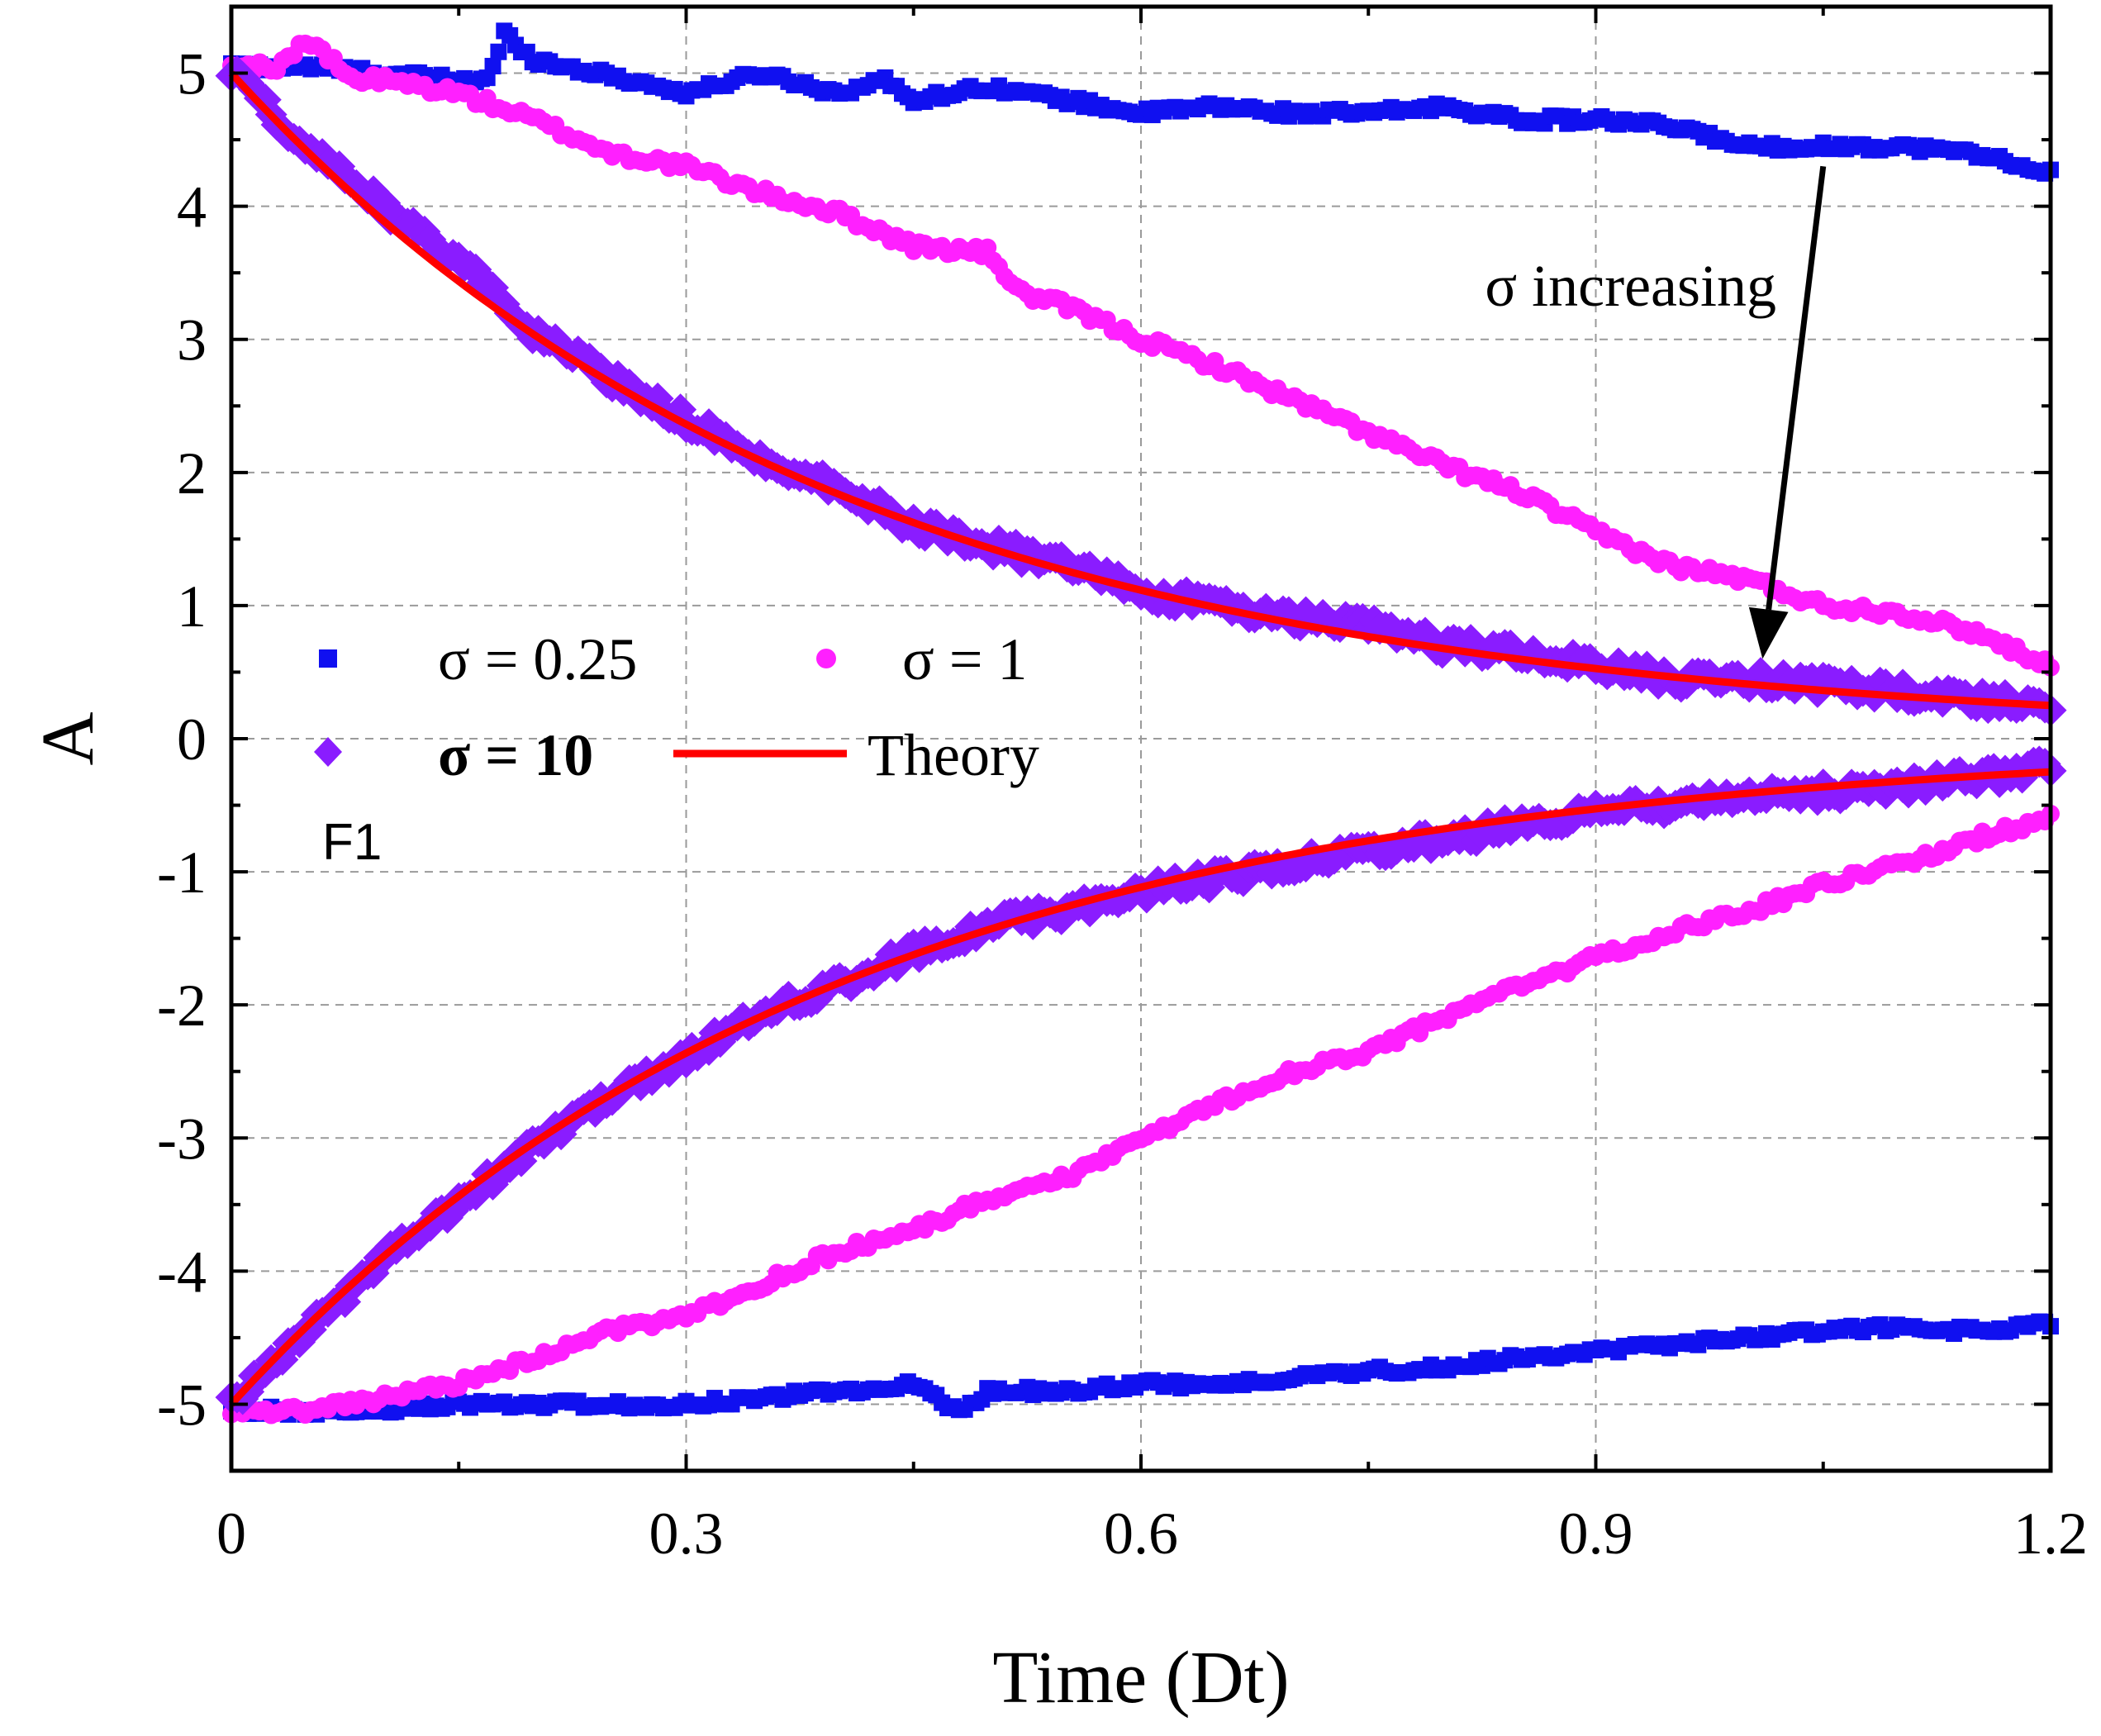 The height and width of the screenshot is (1736, 2101). Describe the element at coordinates (537, 659) in the screenshot. I see `legend-label-sigma-0.25: σ = 0.25` at that location.